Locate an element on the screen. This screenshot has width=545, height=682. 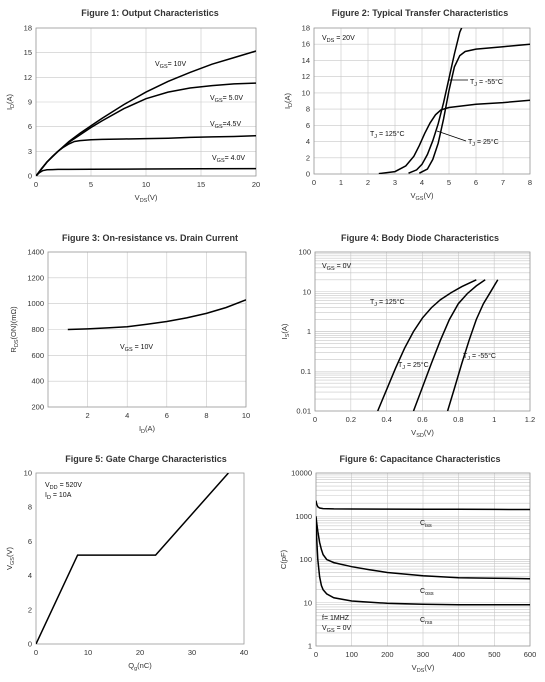
x-axis-label: VSD(V) is located at coordinates (422, 433).